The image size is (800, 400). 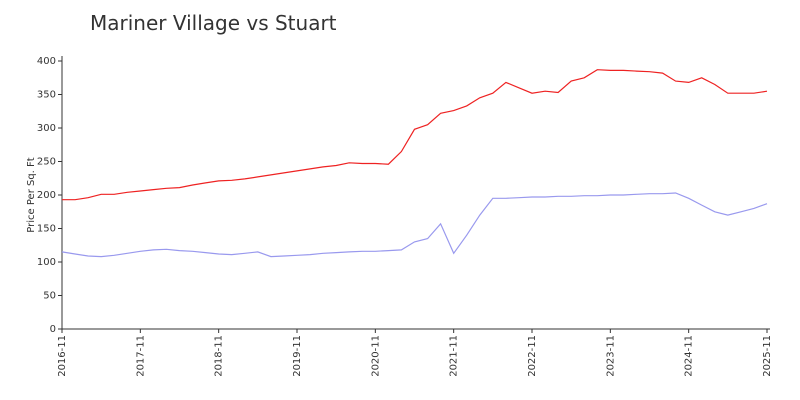 What do you see at coordinates (140, 356) in the screenshot?
I see `x-tick-label: 2017-11` at bounding box center [140, 356].